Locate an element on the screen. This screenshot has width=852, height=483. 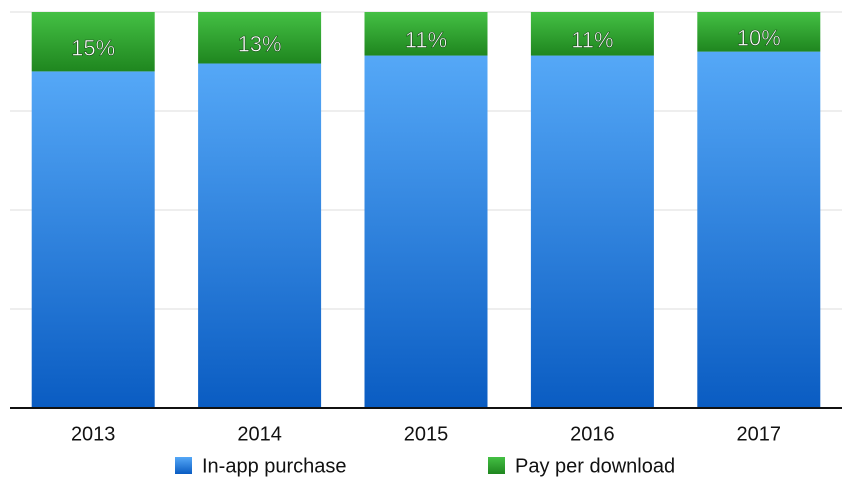
data-label: 13% is located at coordinates (260, 44).